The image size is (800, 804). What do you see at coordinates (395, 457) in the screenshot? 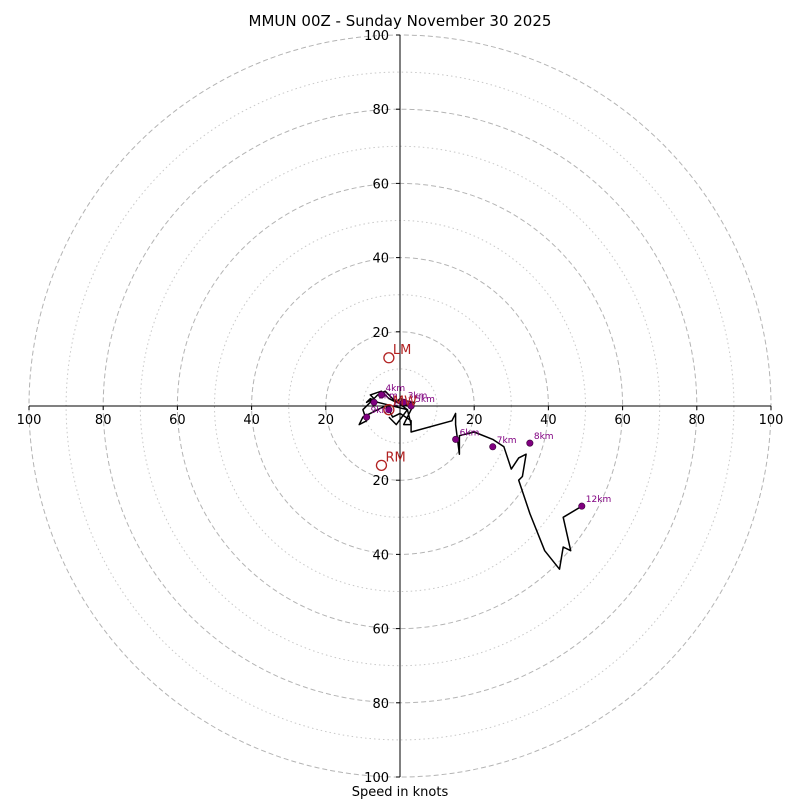
I see `storm-motion-label: RM` at bounding box center [395, 457].